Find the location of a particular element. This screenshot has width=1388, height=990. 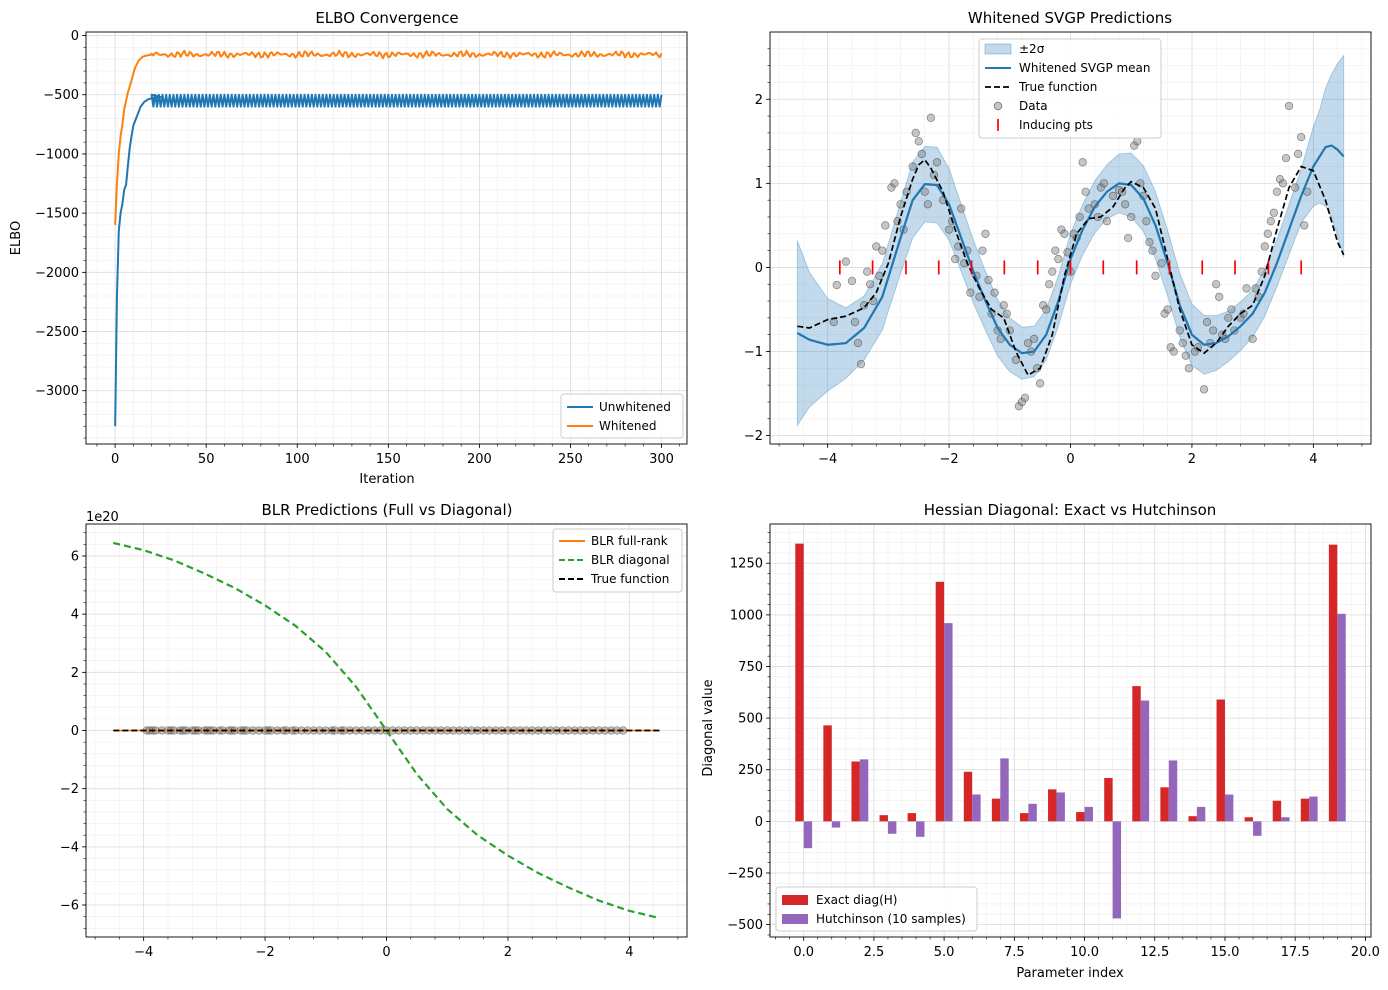

y-tick-label: 750 is located at coordinates (750, 667).